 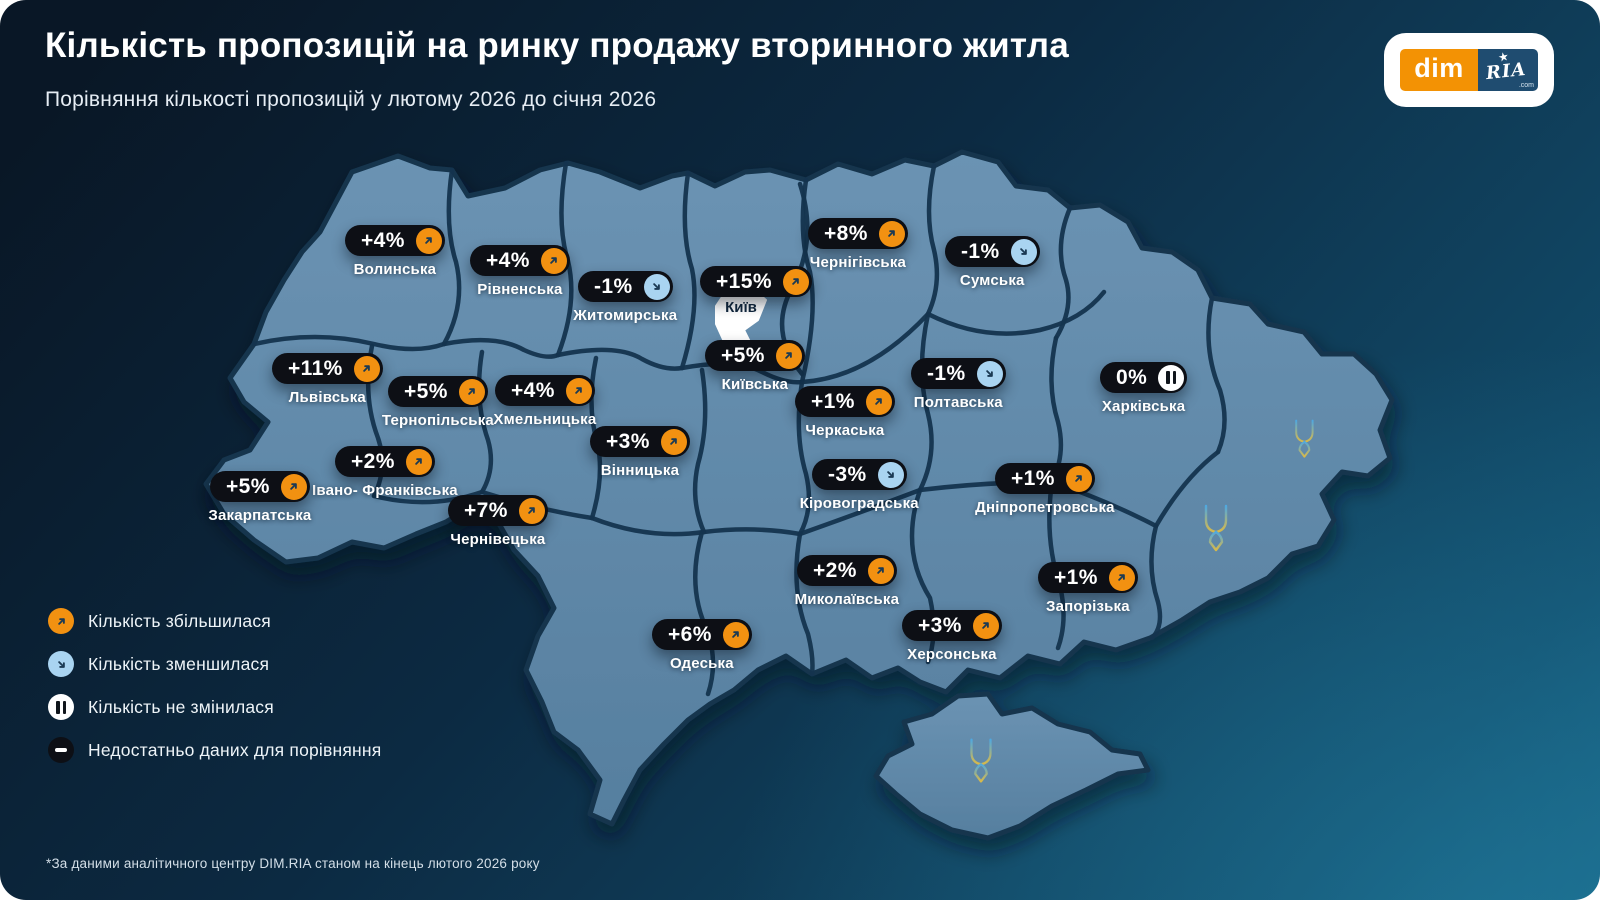 I want to click on region-label: Чернігівська, so click(x=858, y=262).